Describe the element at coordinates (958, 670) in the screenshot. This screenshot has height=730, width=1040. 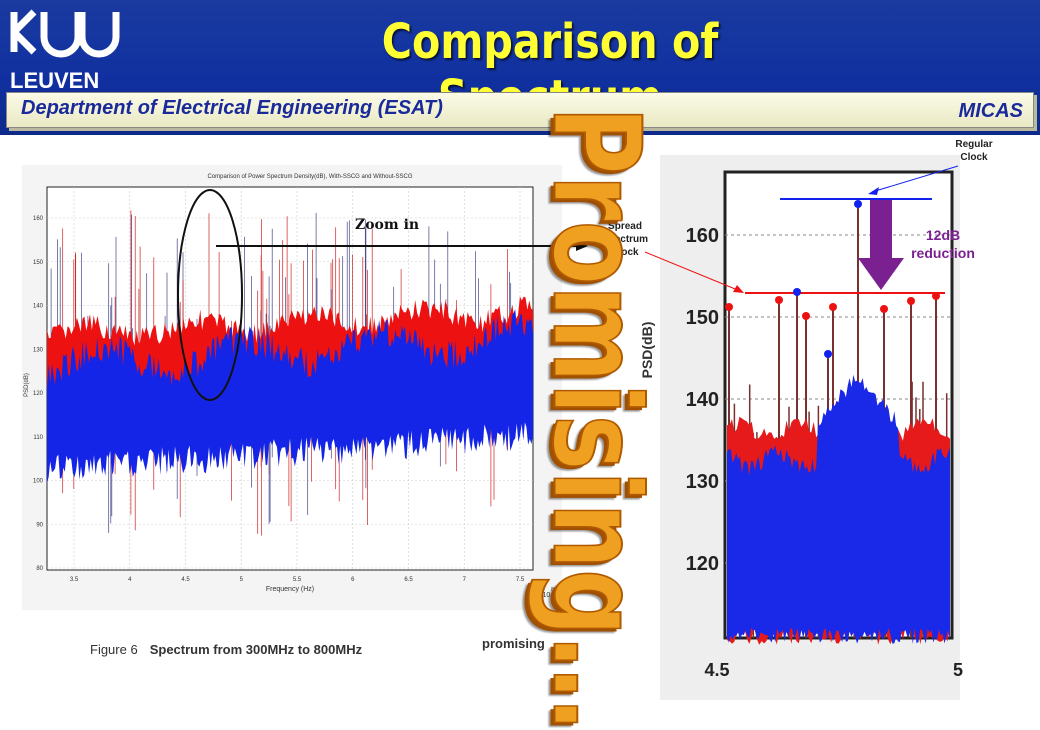
I see `right-x-tick-2: 5` at that location.